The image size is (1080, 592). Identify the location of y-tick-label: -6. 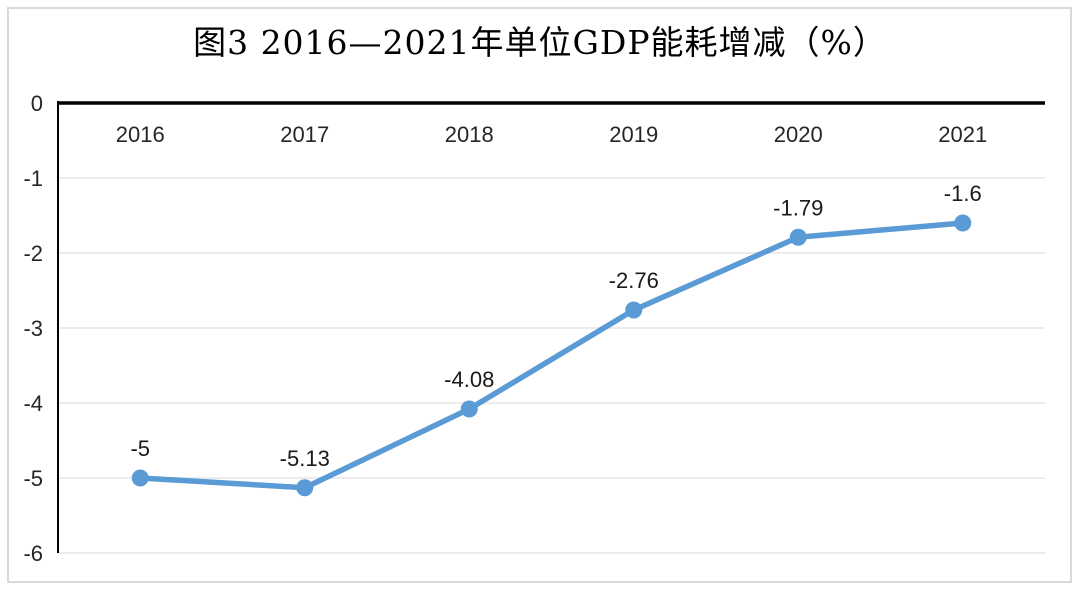
(33, 553).